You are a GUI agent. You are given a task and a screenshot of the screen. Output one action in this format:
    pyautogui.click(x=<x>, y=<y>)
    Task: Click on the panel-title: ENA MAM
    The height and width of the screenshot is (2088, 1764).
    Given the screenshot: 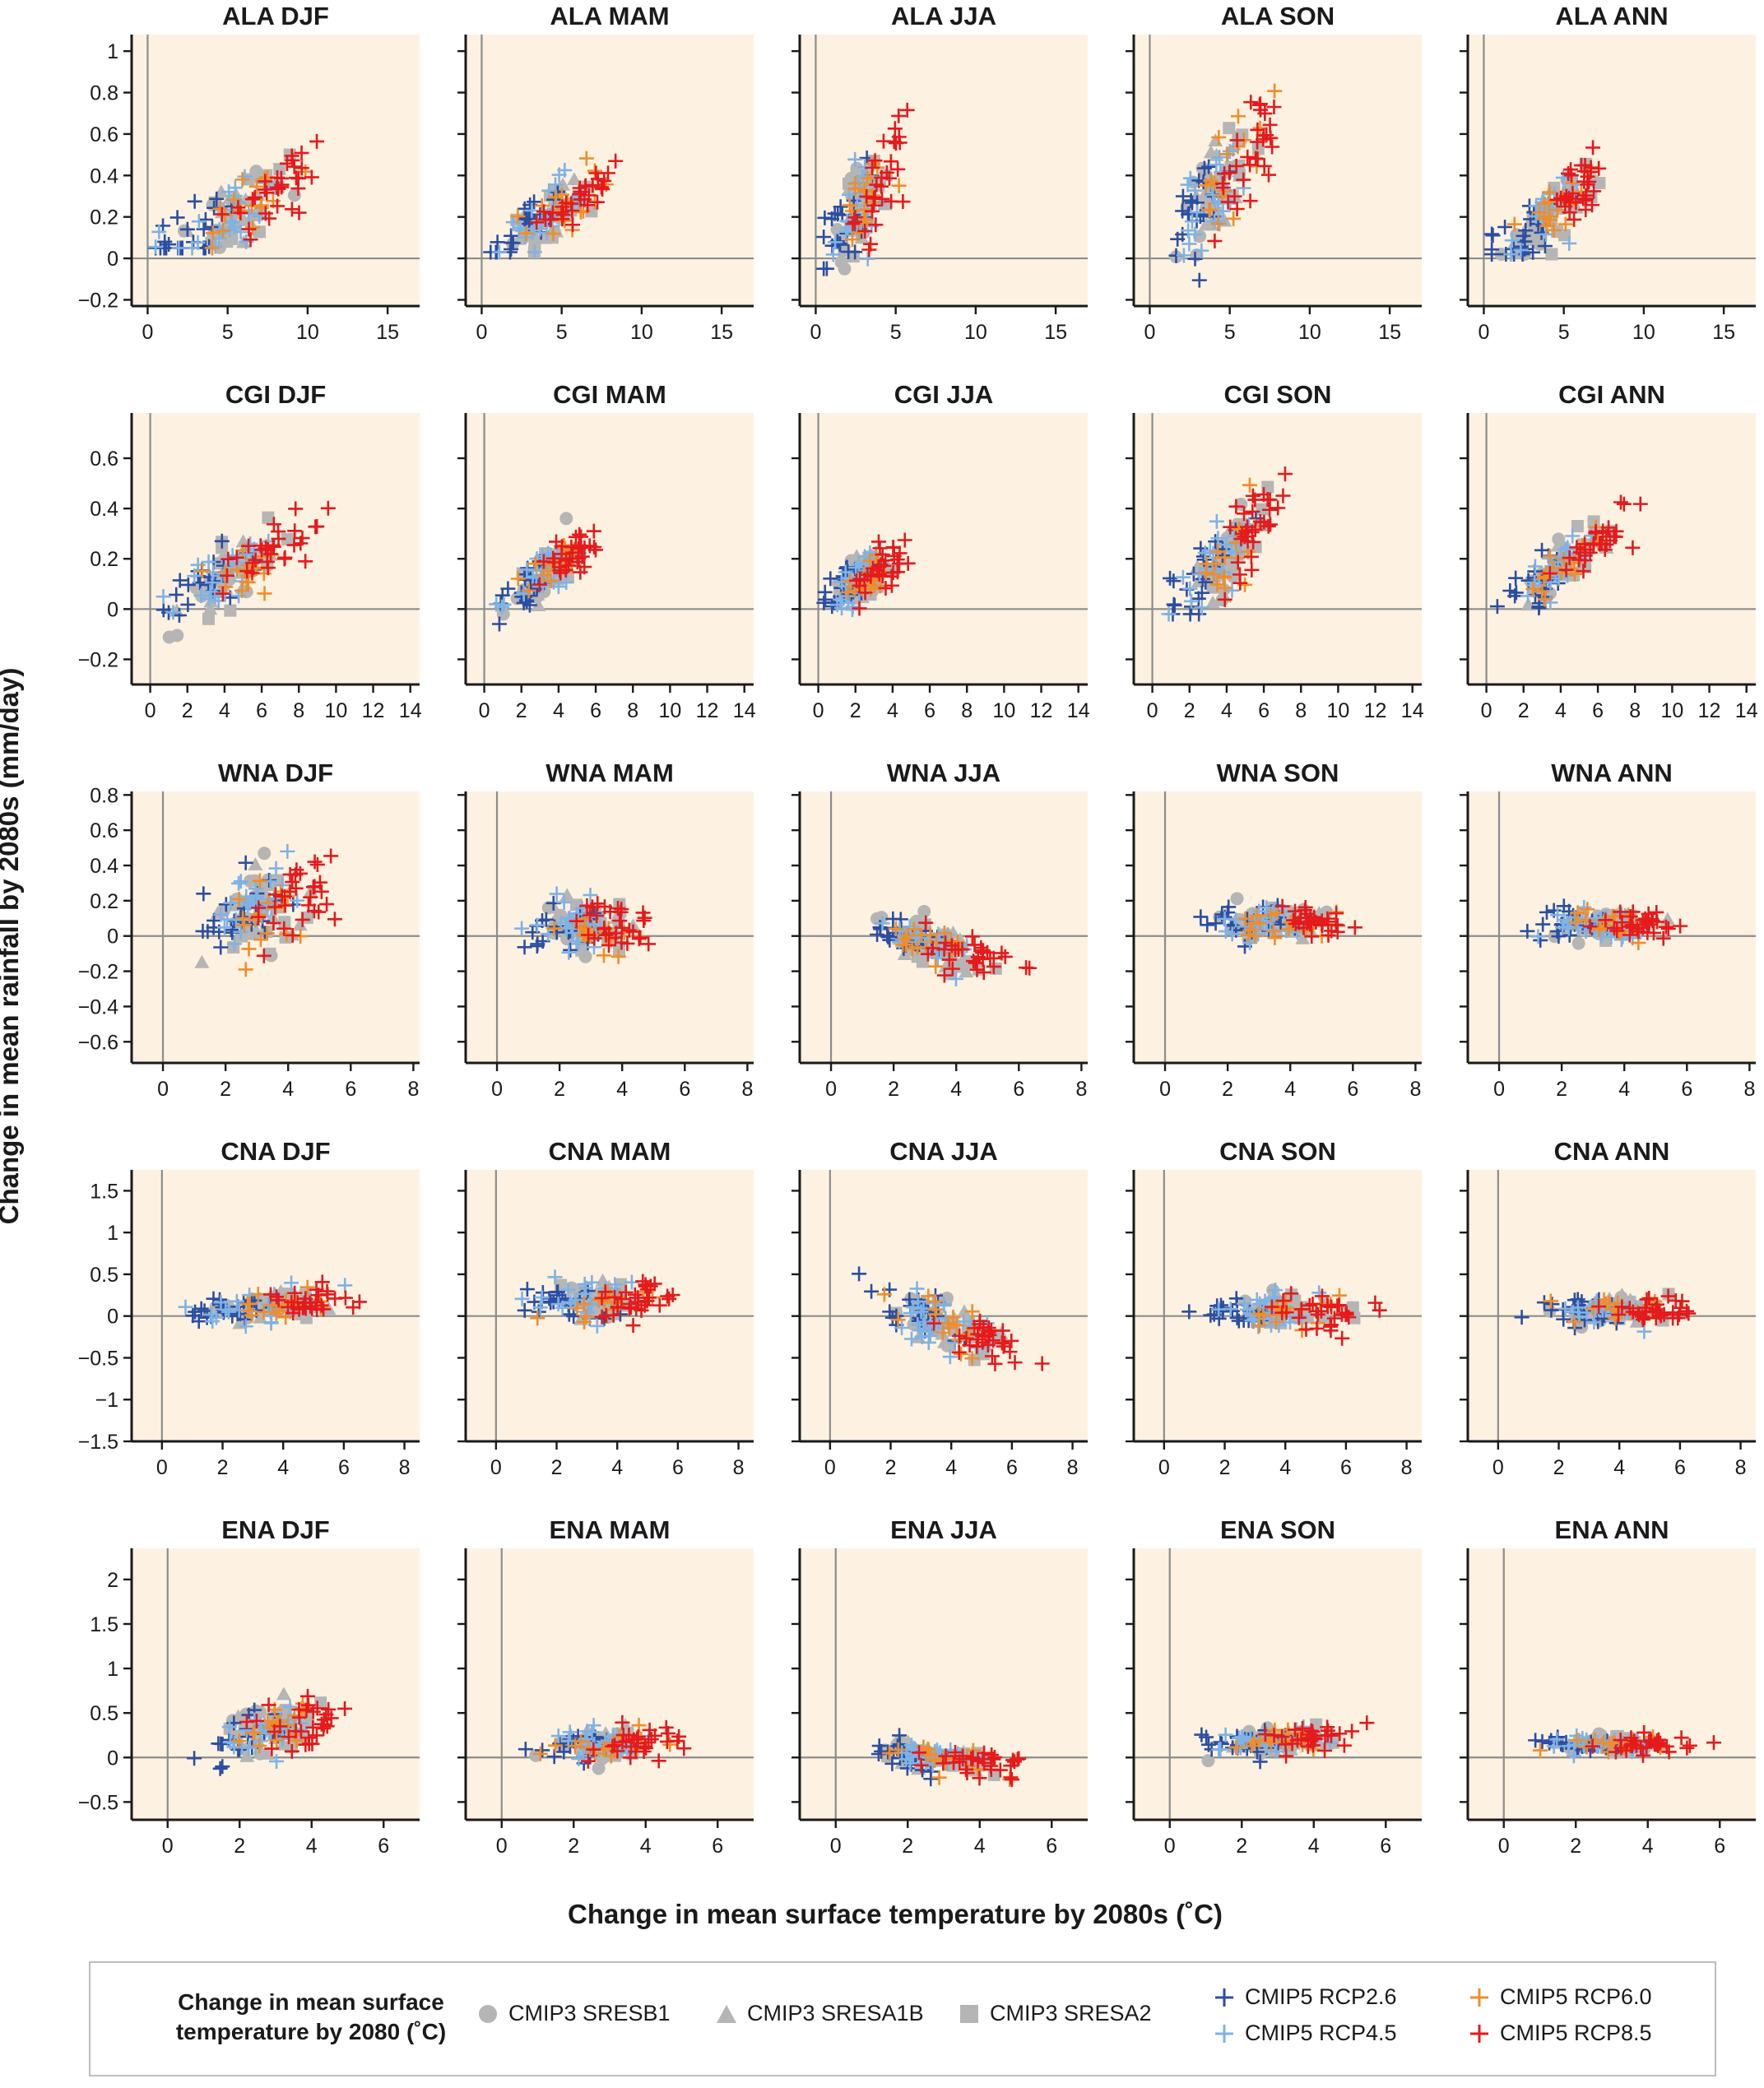 What is the action you would take?
    pyautogui.click(x=611, y=1529)
    